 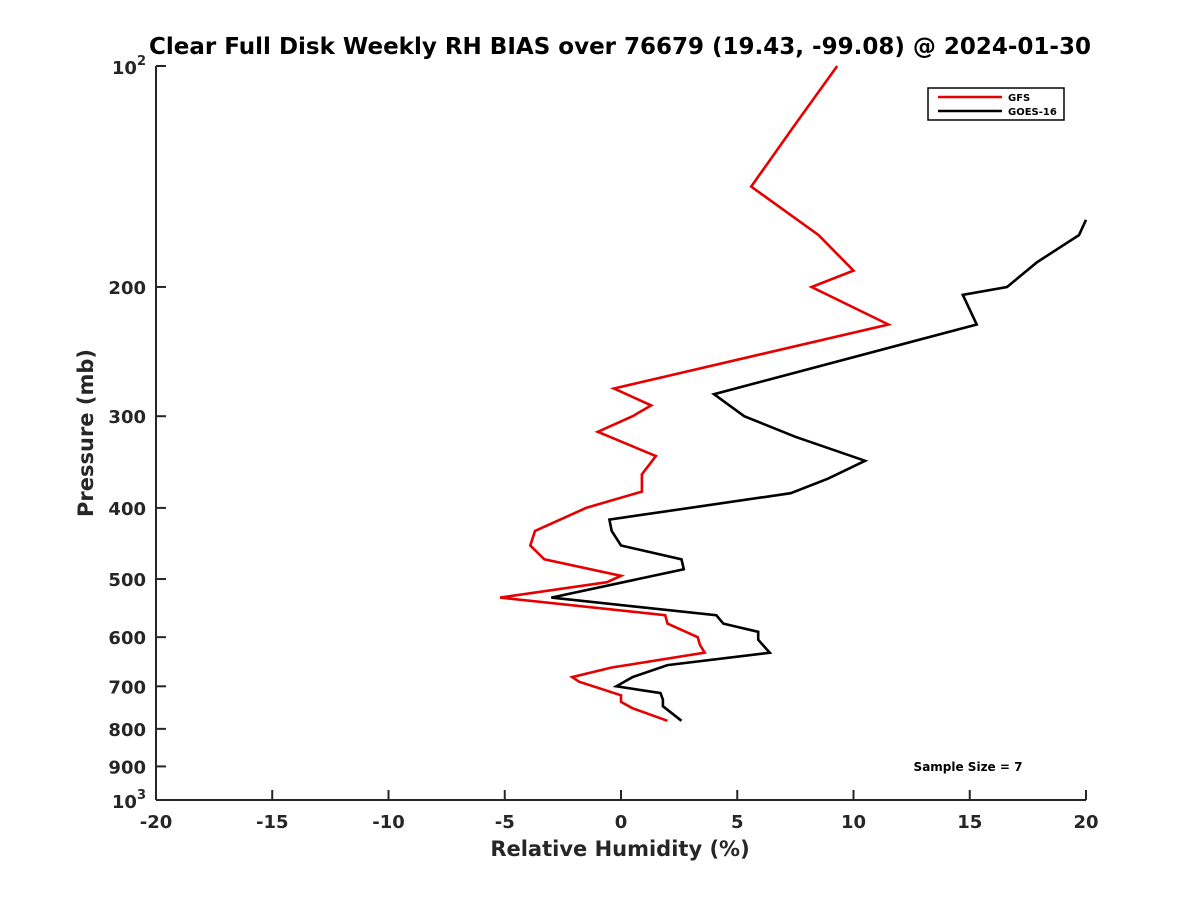 What do you see at coordinates (621, 822) in the screenshot?
I see `x-tick-label: 0` at bounding box center [621, 822].